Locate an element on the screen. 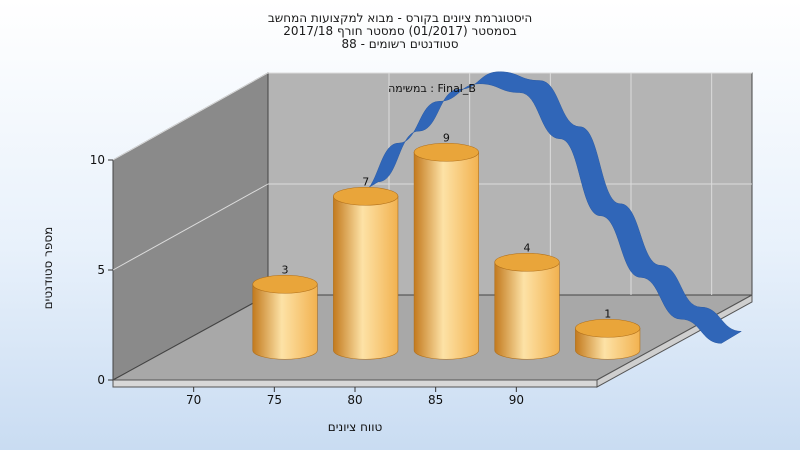 The image size is (800, 450). y-tick-label: 0 is located at coordinates (101, 380).